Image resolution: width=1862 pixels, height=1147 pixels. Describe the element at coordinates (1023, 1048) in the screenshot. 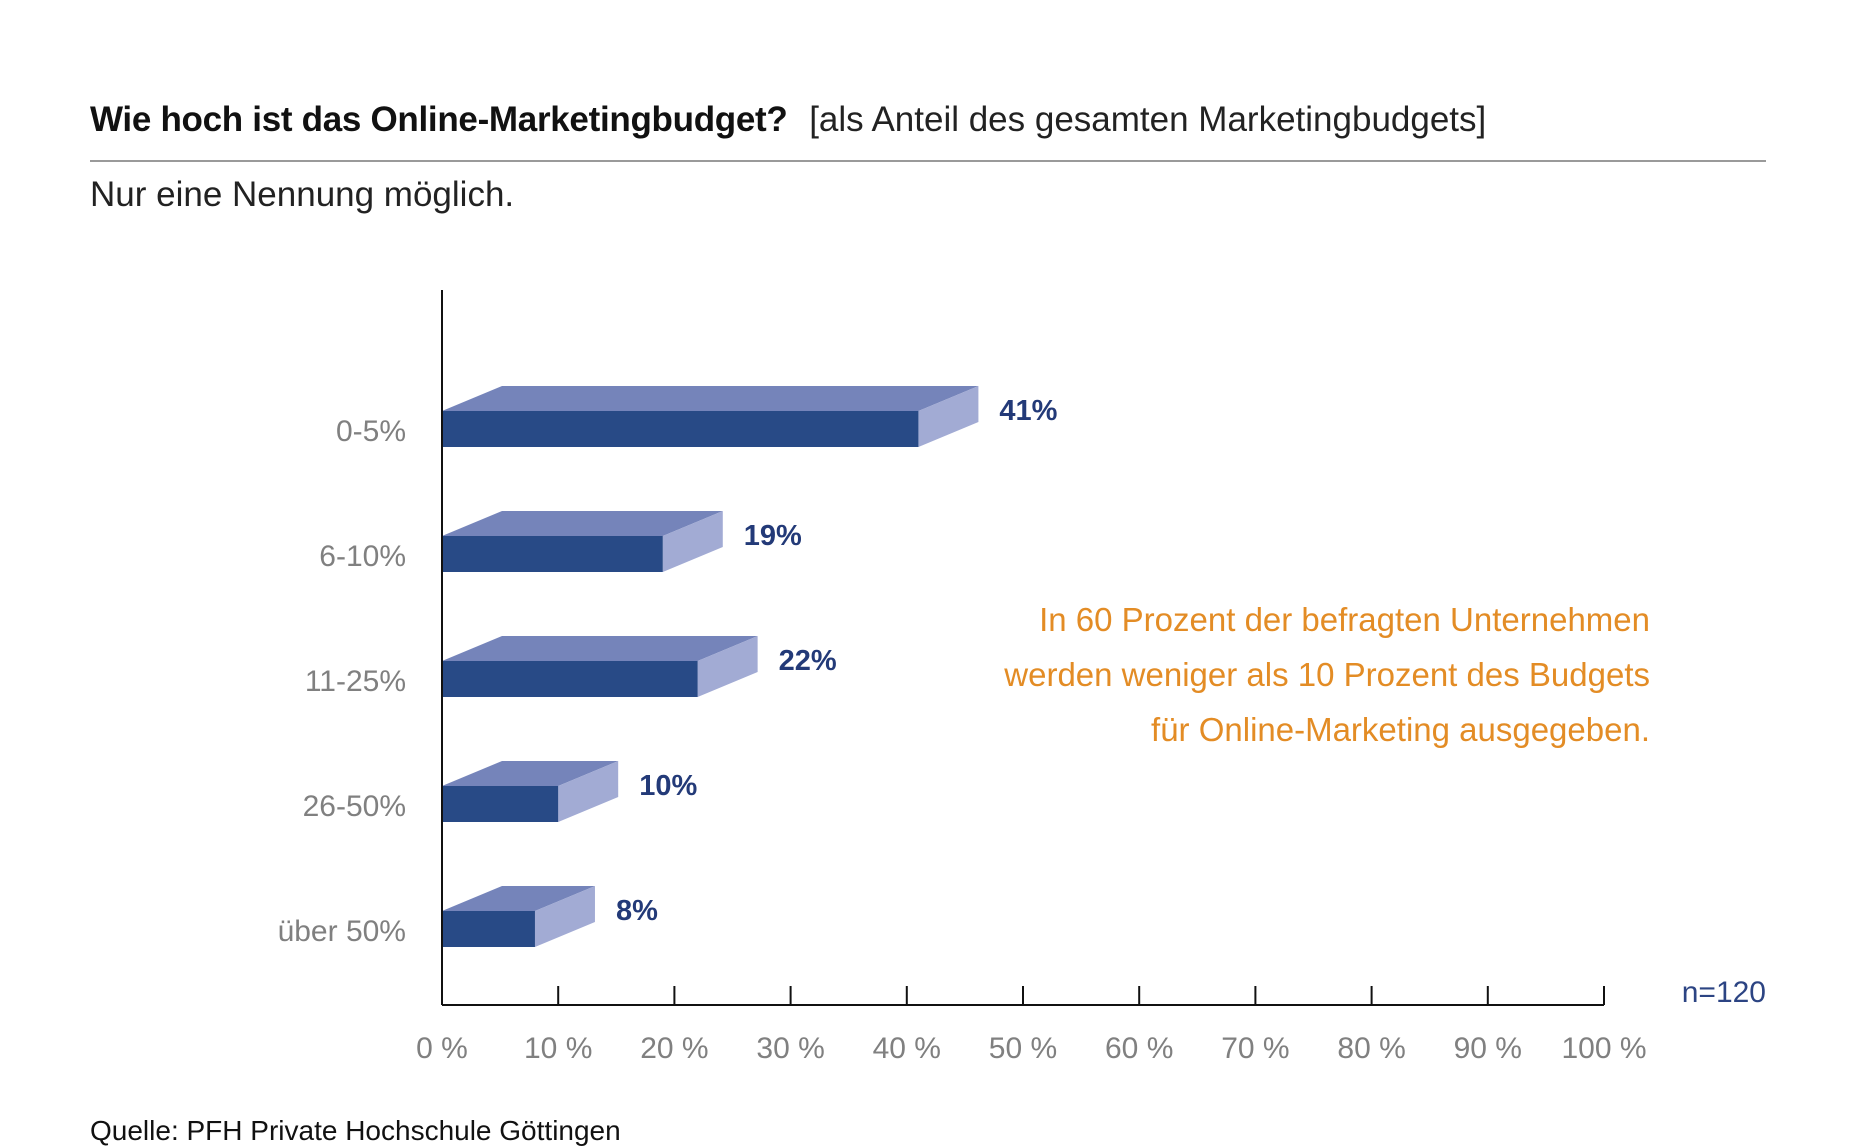

I see `x-tick-label: 50 %` at that location.